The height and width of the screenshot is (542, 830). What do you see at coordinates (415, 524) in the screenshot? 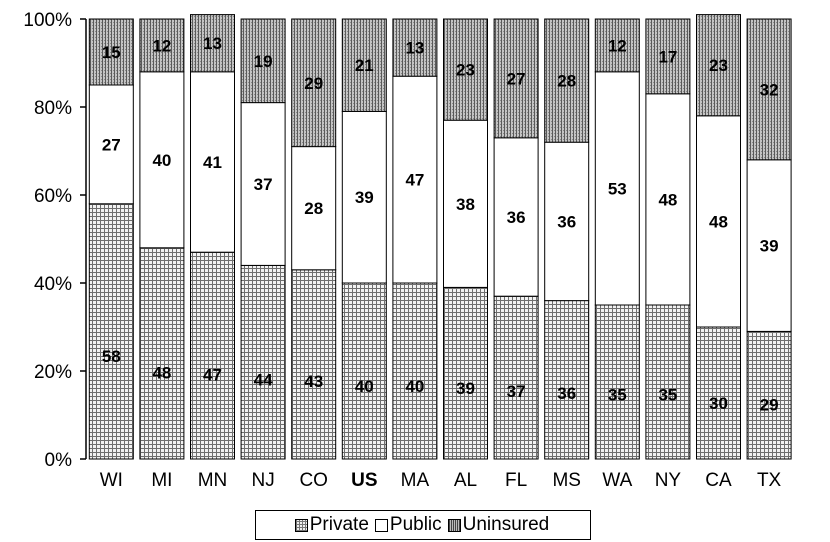
I see `legend-label-public: Public` at bounding box center [415, 524].